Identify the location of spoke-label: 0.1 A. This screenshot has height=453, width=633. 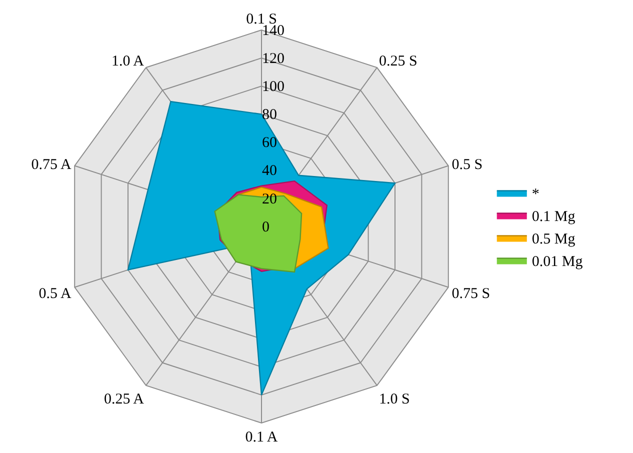
(261, 438).